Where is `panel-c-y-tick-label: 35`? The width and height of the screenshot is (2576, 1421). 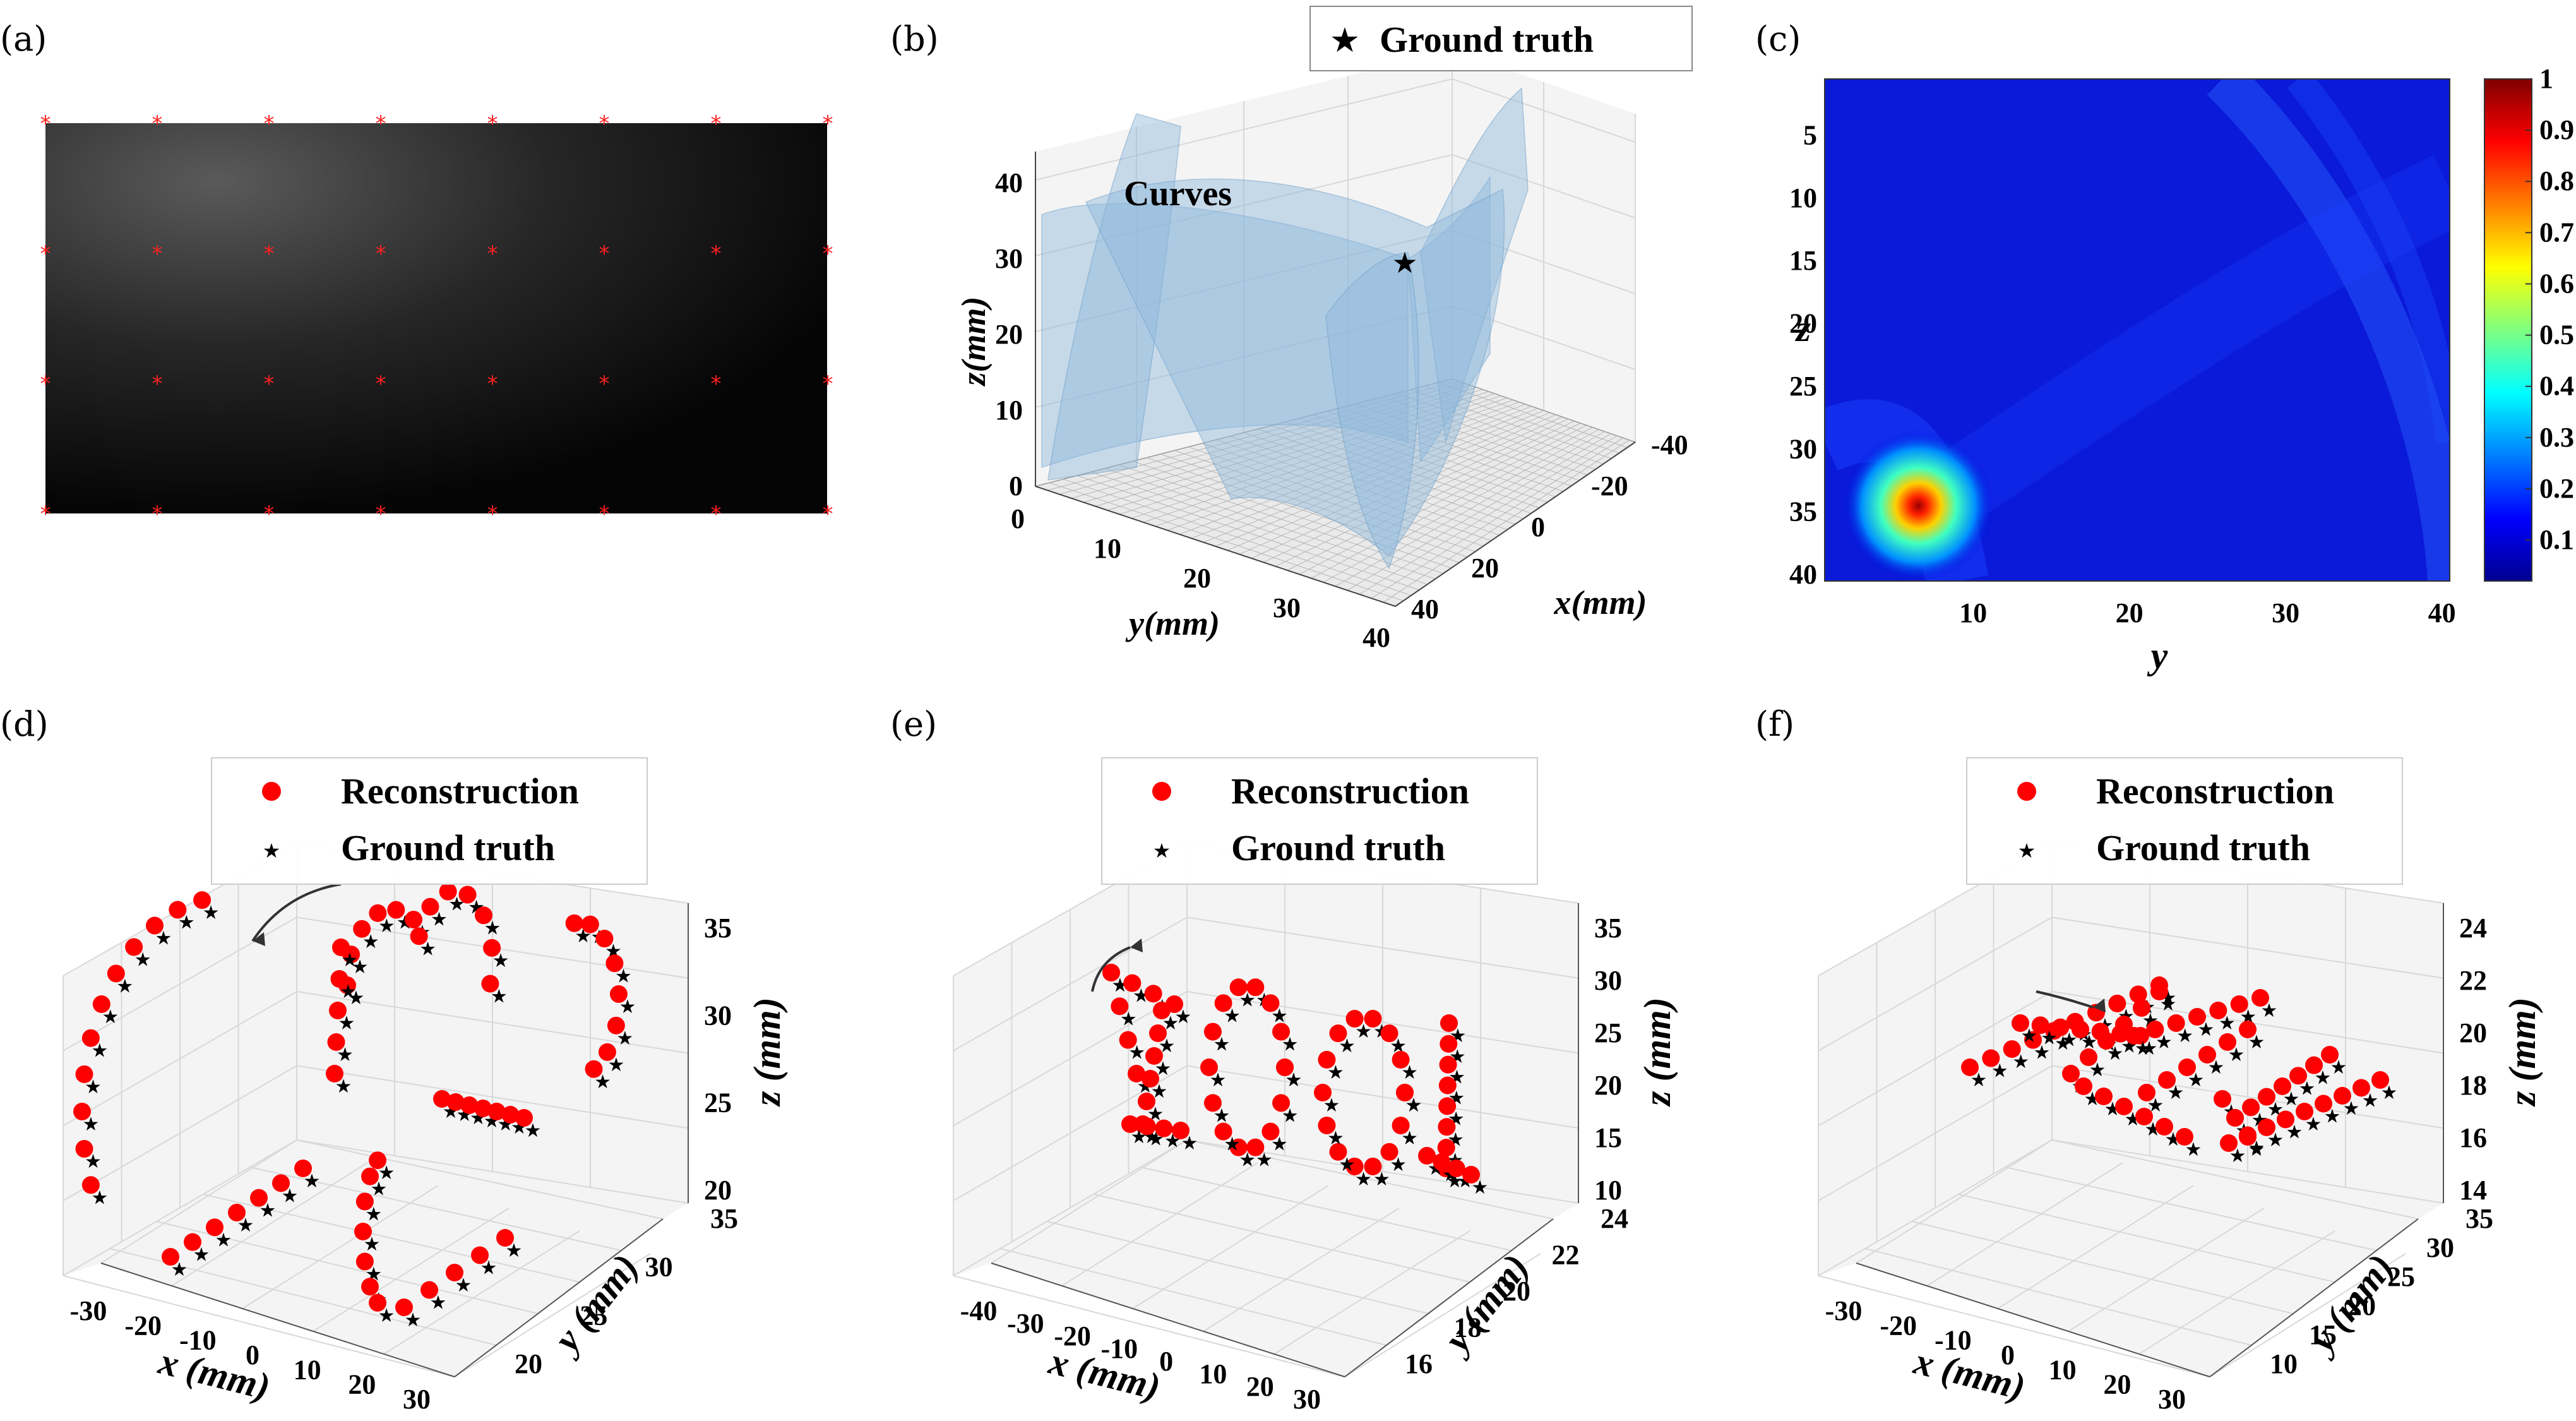
panel-c-y-tick-label: 35 is located at coordinates (1803, 511).